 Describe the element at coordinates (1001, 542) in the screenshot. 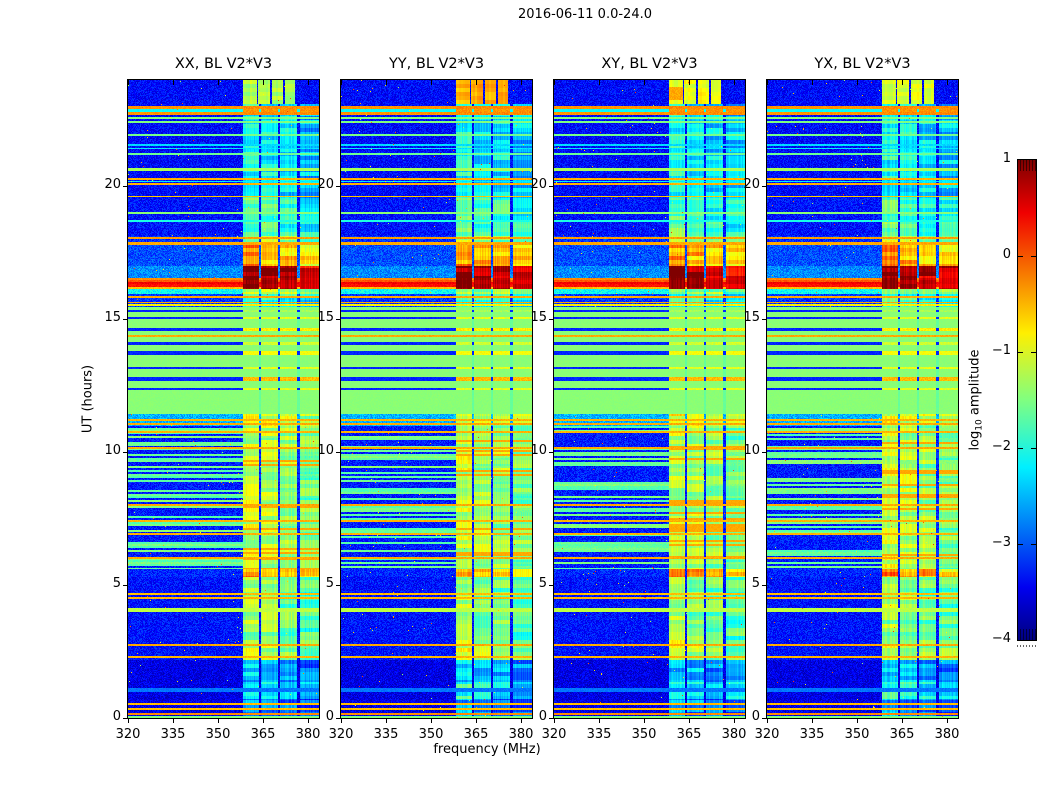

I see `colorbar-tick-label: −3` at that location.